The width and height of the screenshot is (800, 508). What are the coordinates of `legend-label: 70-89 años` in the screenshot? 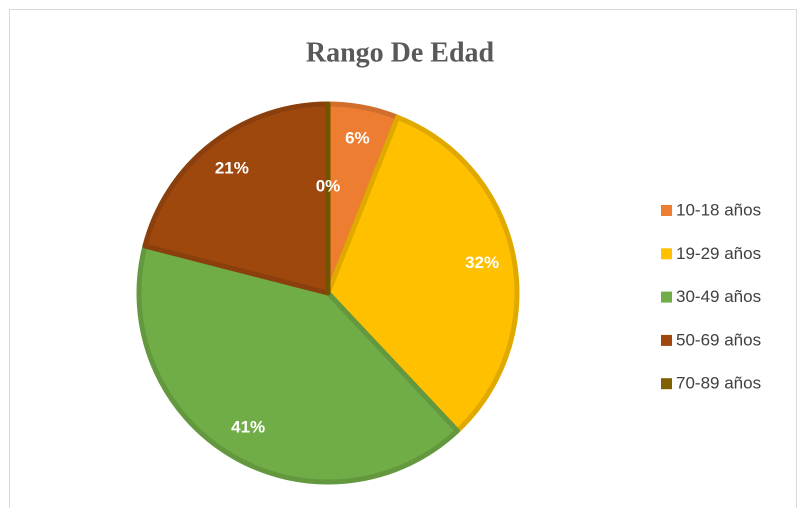 It's located at (718, 383).